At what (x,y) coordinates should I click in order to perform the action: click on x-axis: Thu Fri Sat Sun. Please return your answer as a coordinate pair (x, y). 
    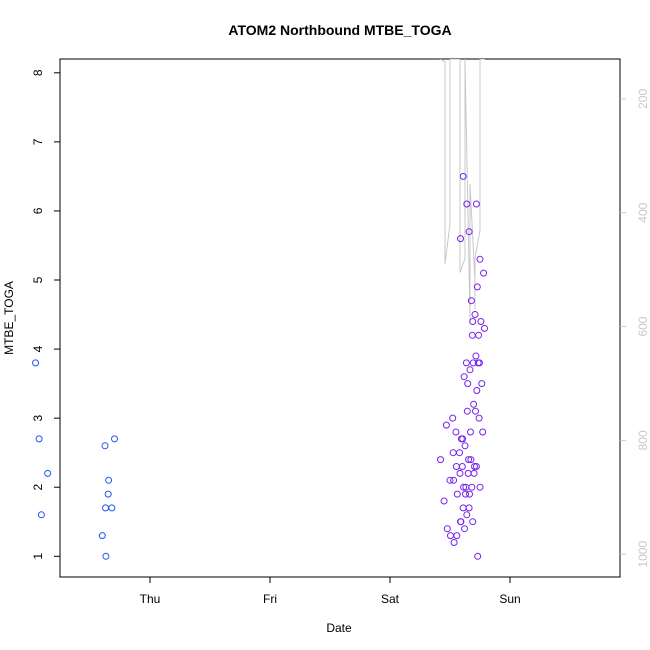
    Looking at the image, I should click on (330, 591).